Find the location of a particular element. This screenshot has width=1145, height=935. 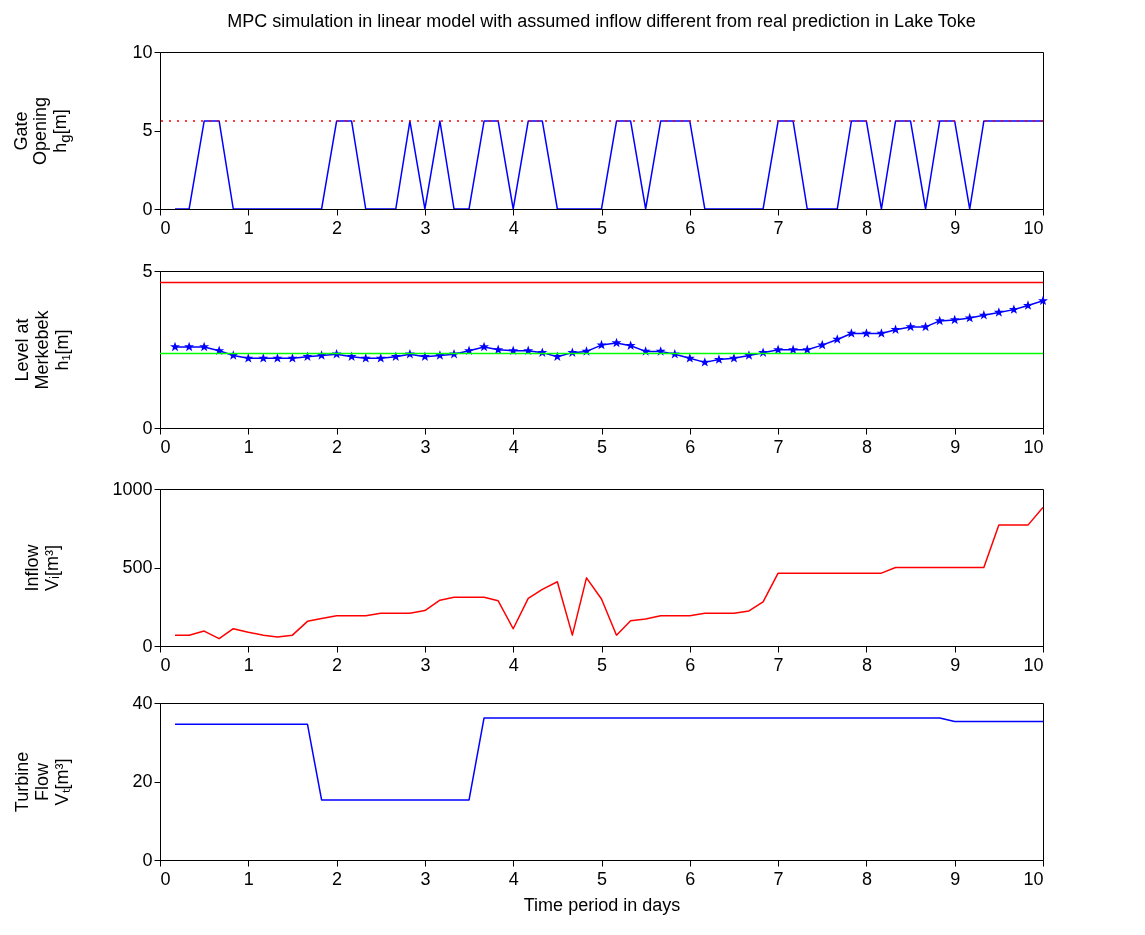

y-axis-title: Inflow Vᵢ[m³] is located at coordinates (41, 567).